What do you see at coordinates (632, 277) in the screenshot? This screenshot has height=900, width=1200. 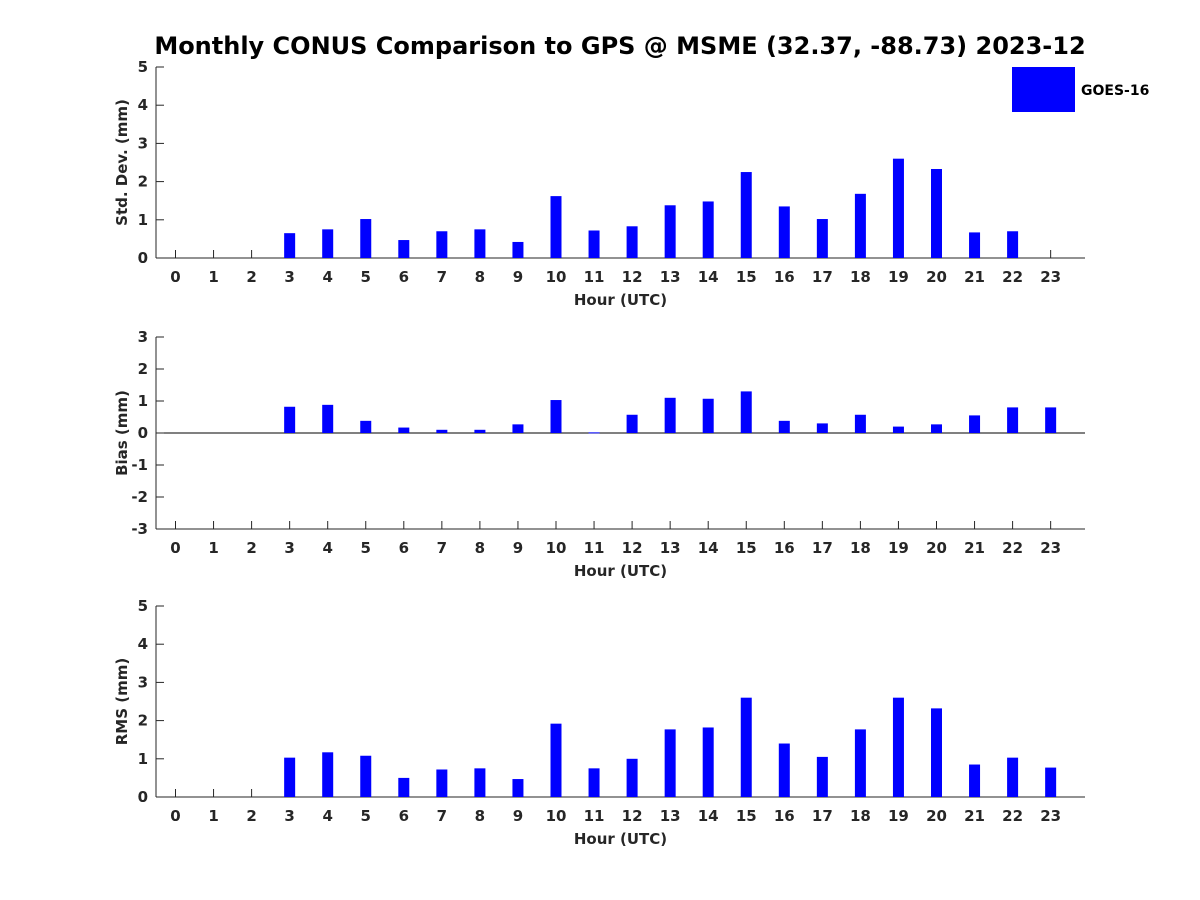 I see `x-tick-label: 12` at bounding box center [632, 277].